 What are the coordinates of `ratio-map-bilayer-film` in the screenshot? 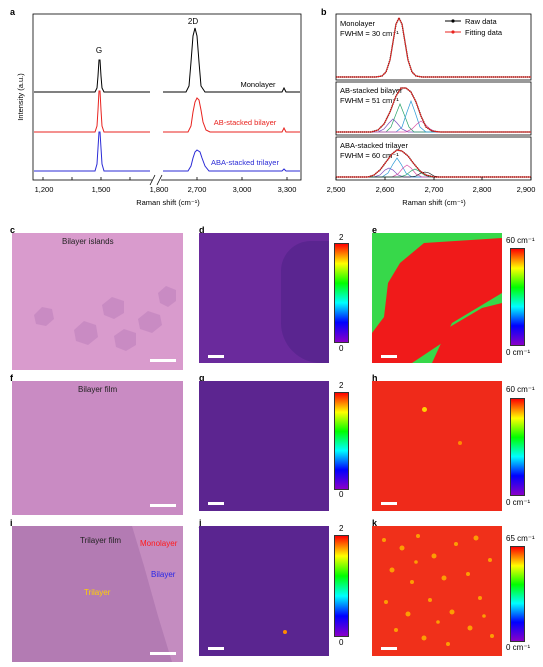 It's located at (264, 446).